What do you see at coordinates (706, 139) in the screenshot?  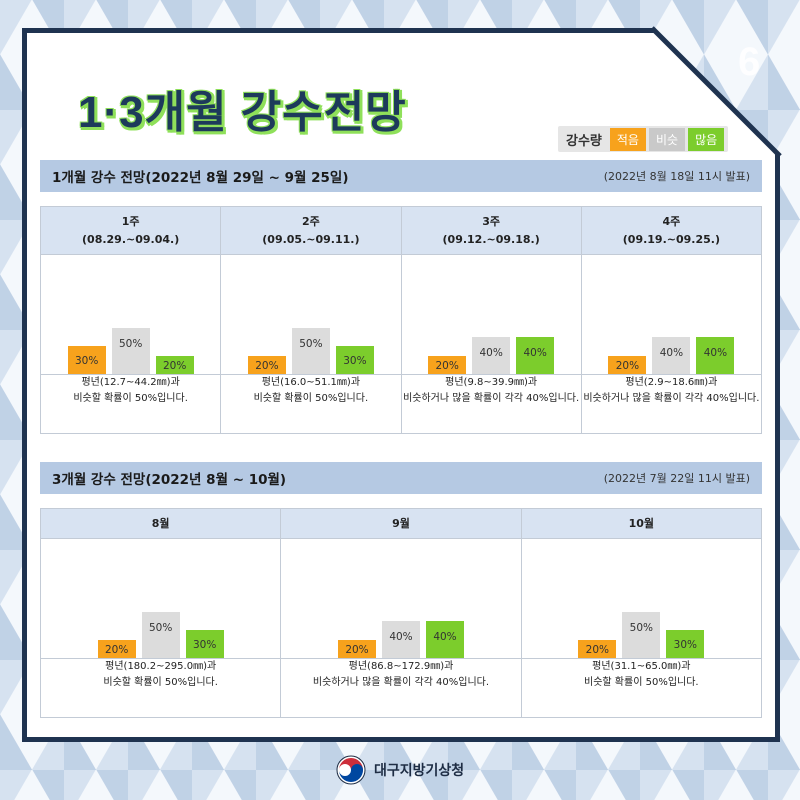 I see `legend-high: 많음` at bounding box center [706, 139].